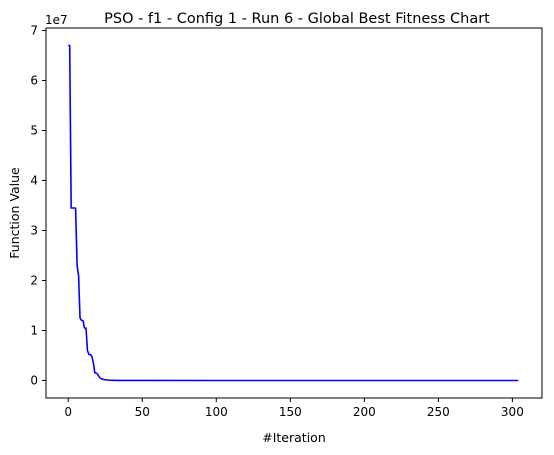 Image resolution: width=554 pixels, height=455 pixels. What do you see at coordinates (34, 31) in the screenshot?
I see `y-tick-label: 7` at bounding box center [34, 31].